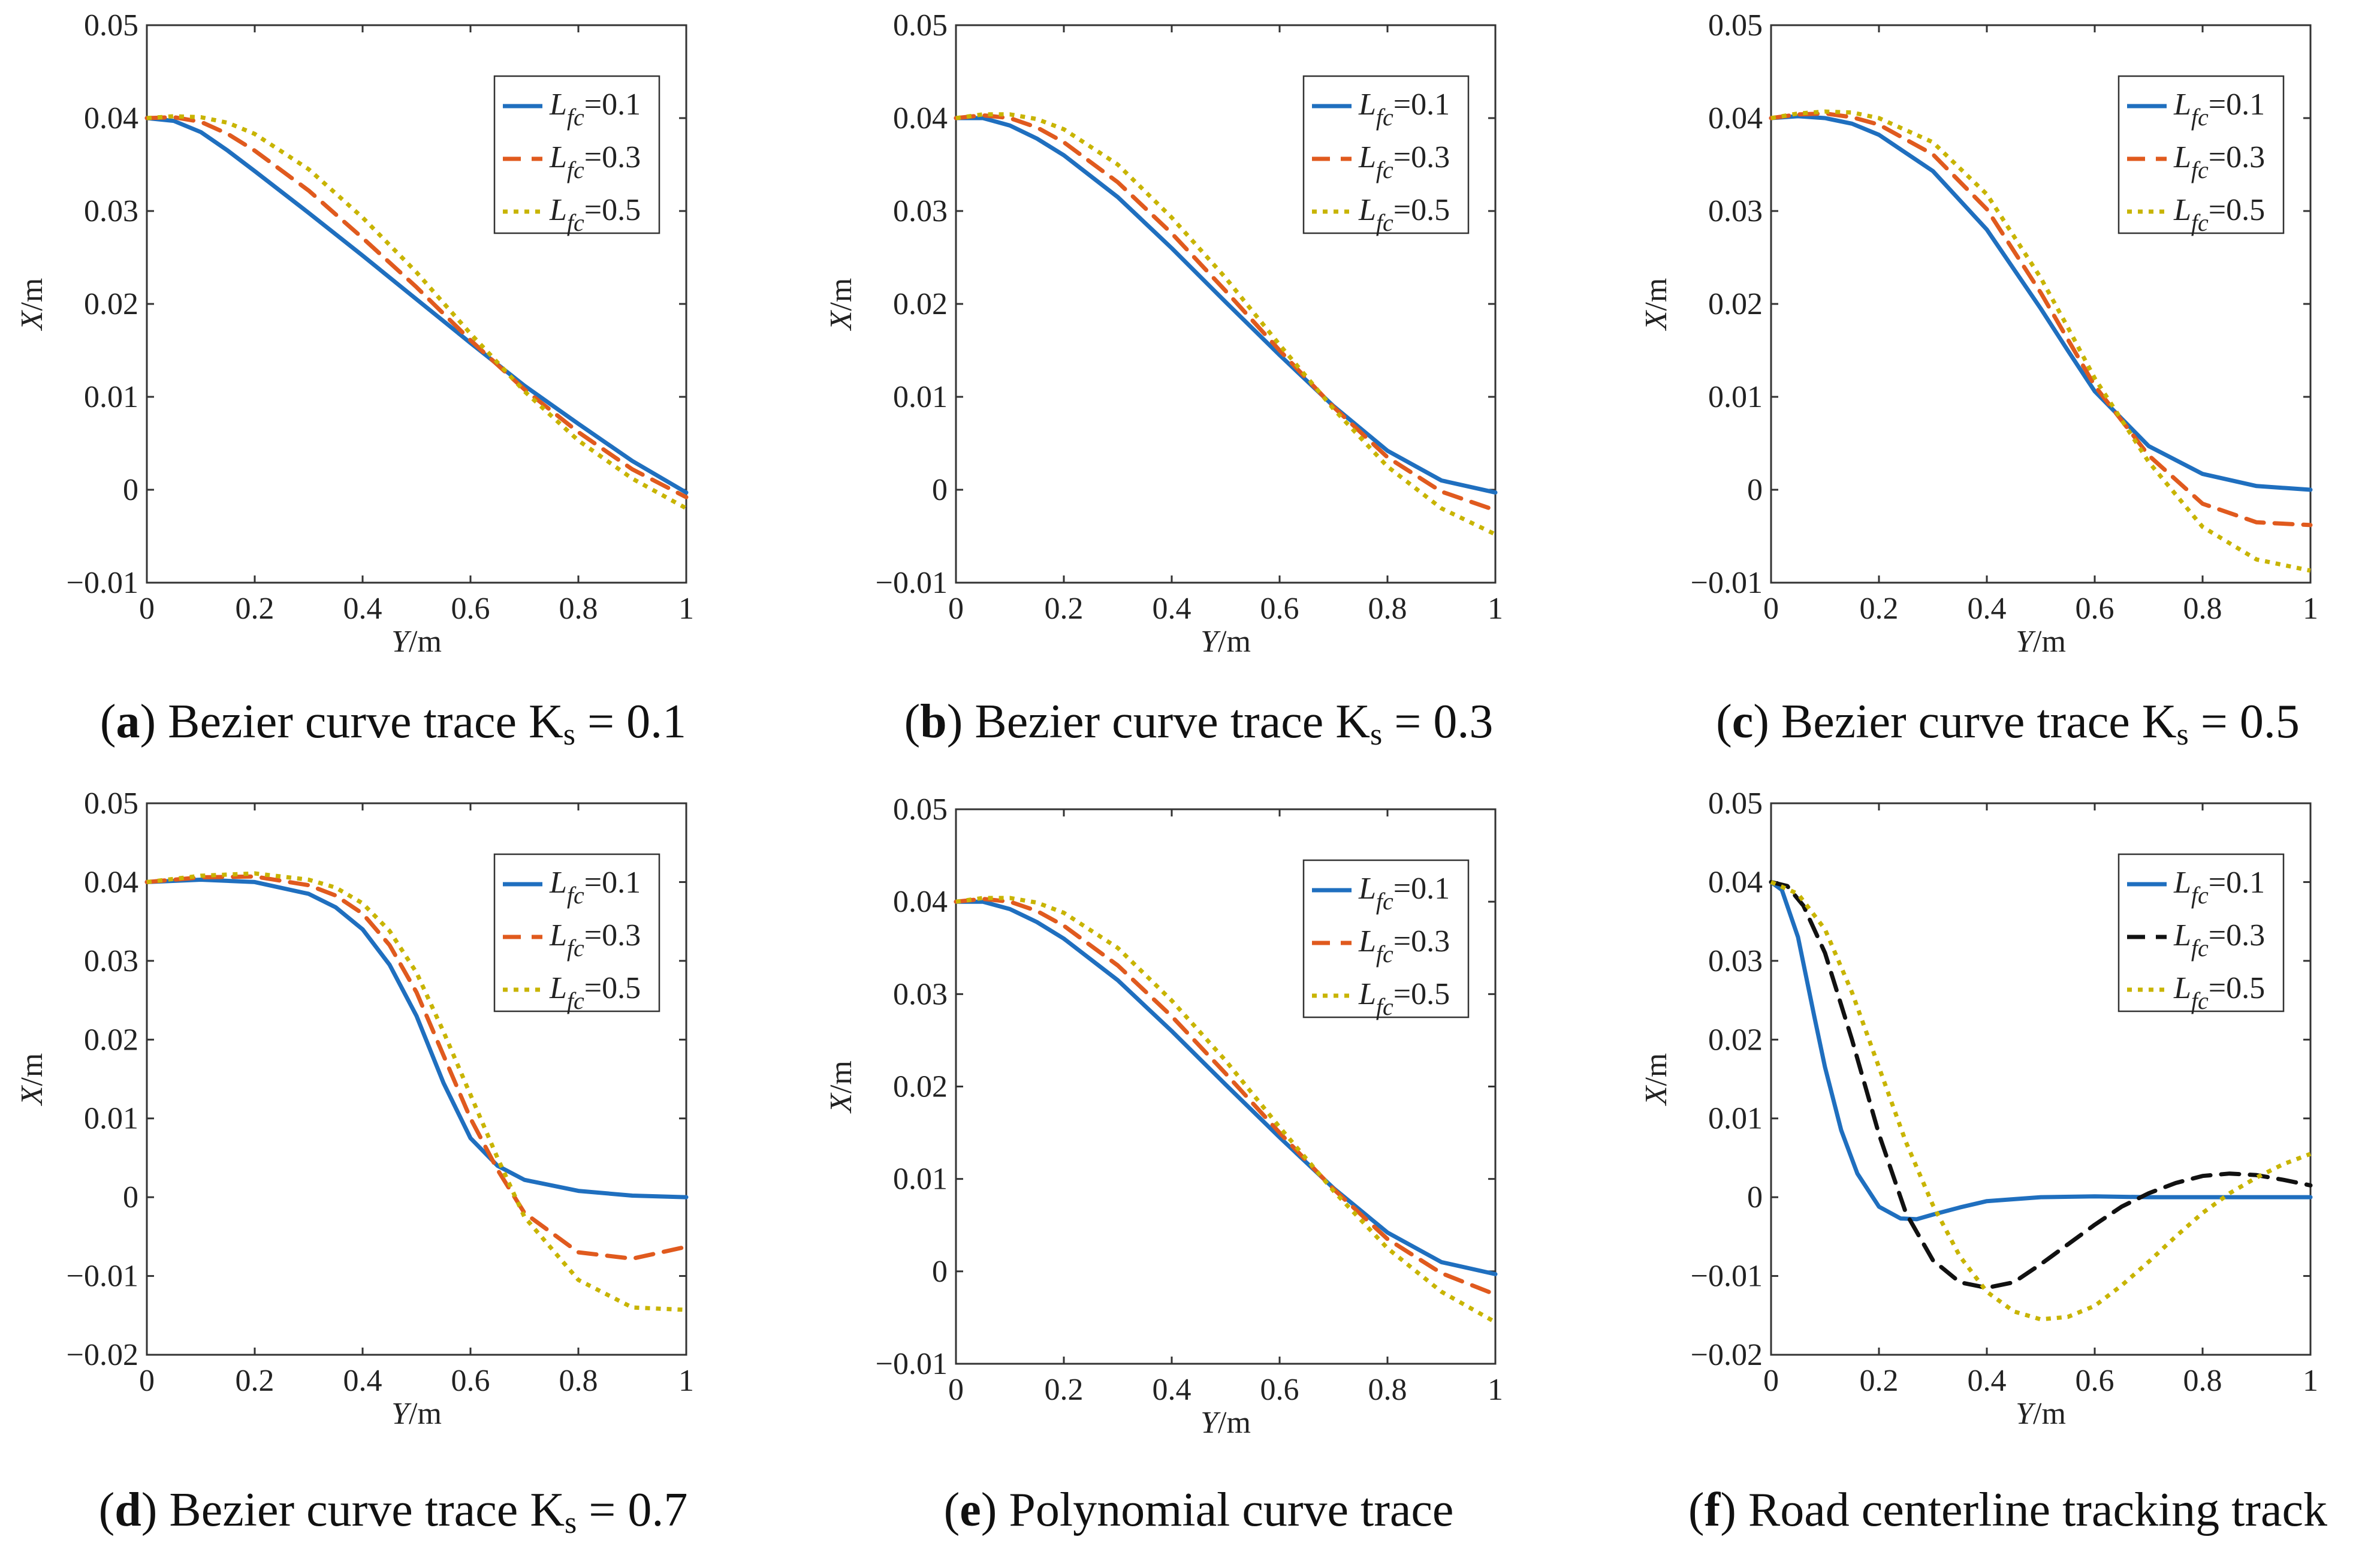  I want to click on y-tick-label: 0.04, so click(1735, 118).